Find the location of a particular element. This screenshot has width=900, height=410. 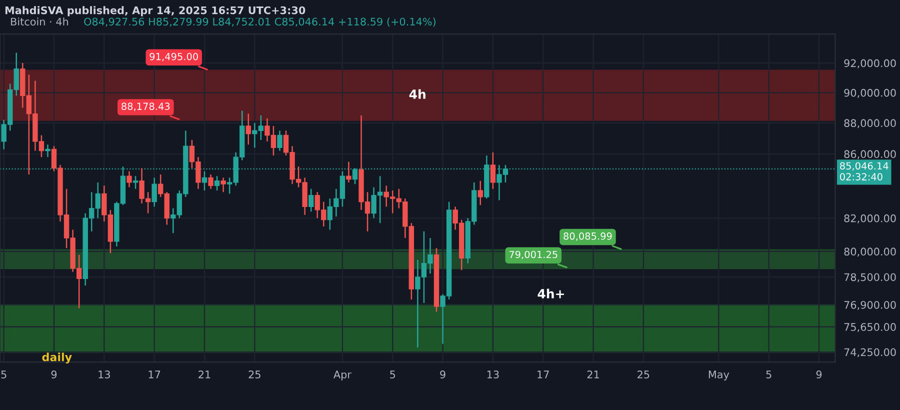

annotation: 88,178.43 is located at coordinates (146, 106).